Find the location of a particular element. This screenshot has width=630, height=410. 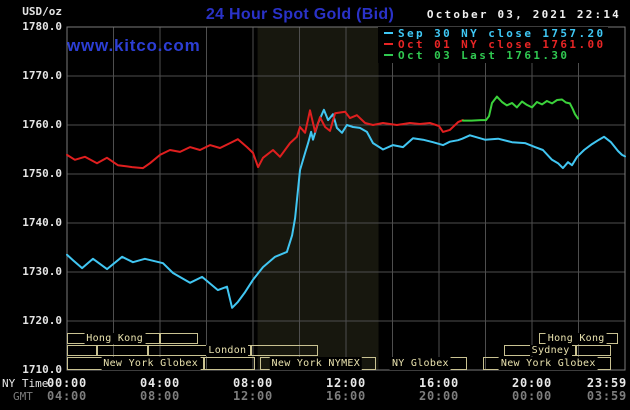

chart-title: 24 Hour Spot Gold (Bid) is located at coordinates (300, 14).